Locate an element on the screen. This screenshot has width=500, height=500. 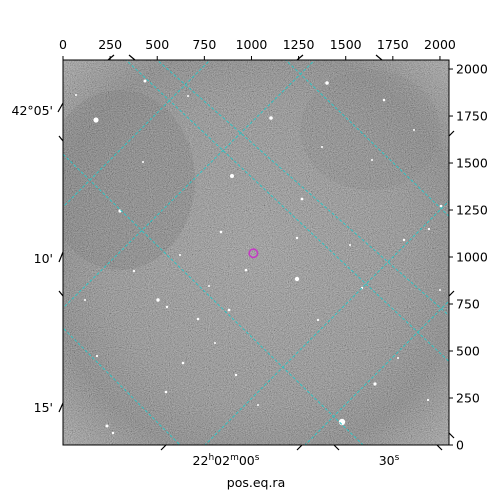
y-pixel-ticks: 0 250 500 750 1000 1250 1500 1750 2000 is located at coordinates (468, 257).